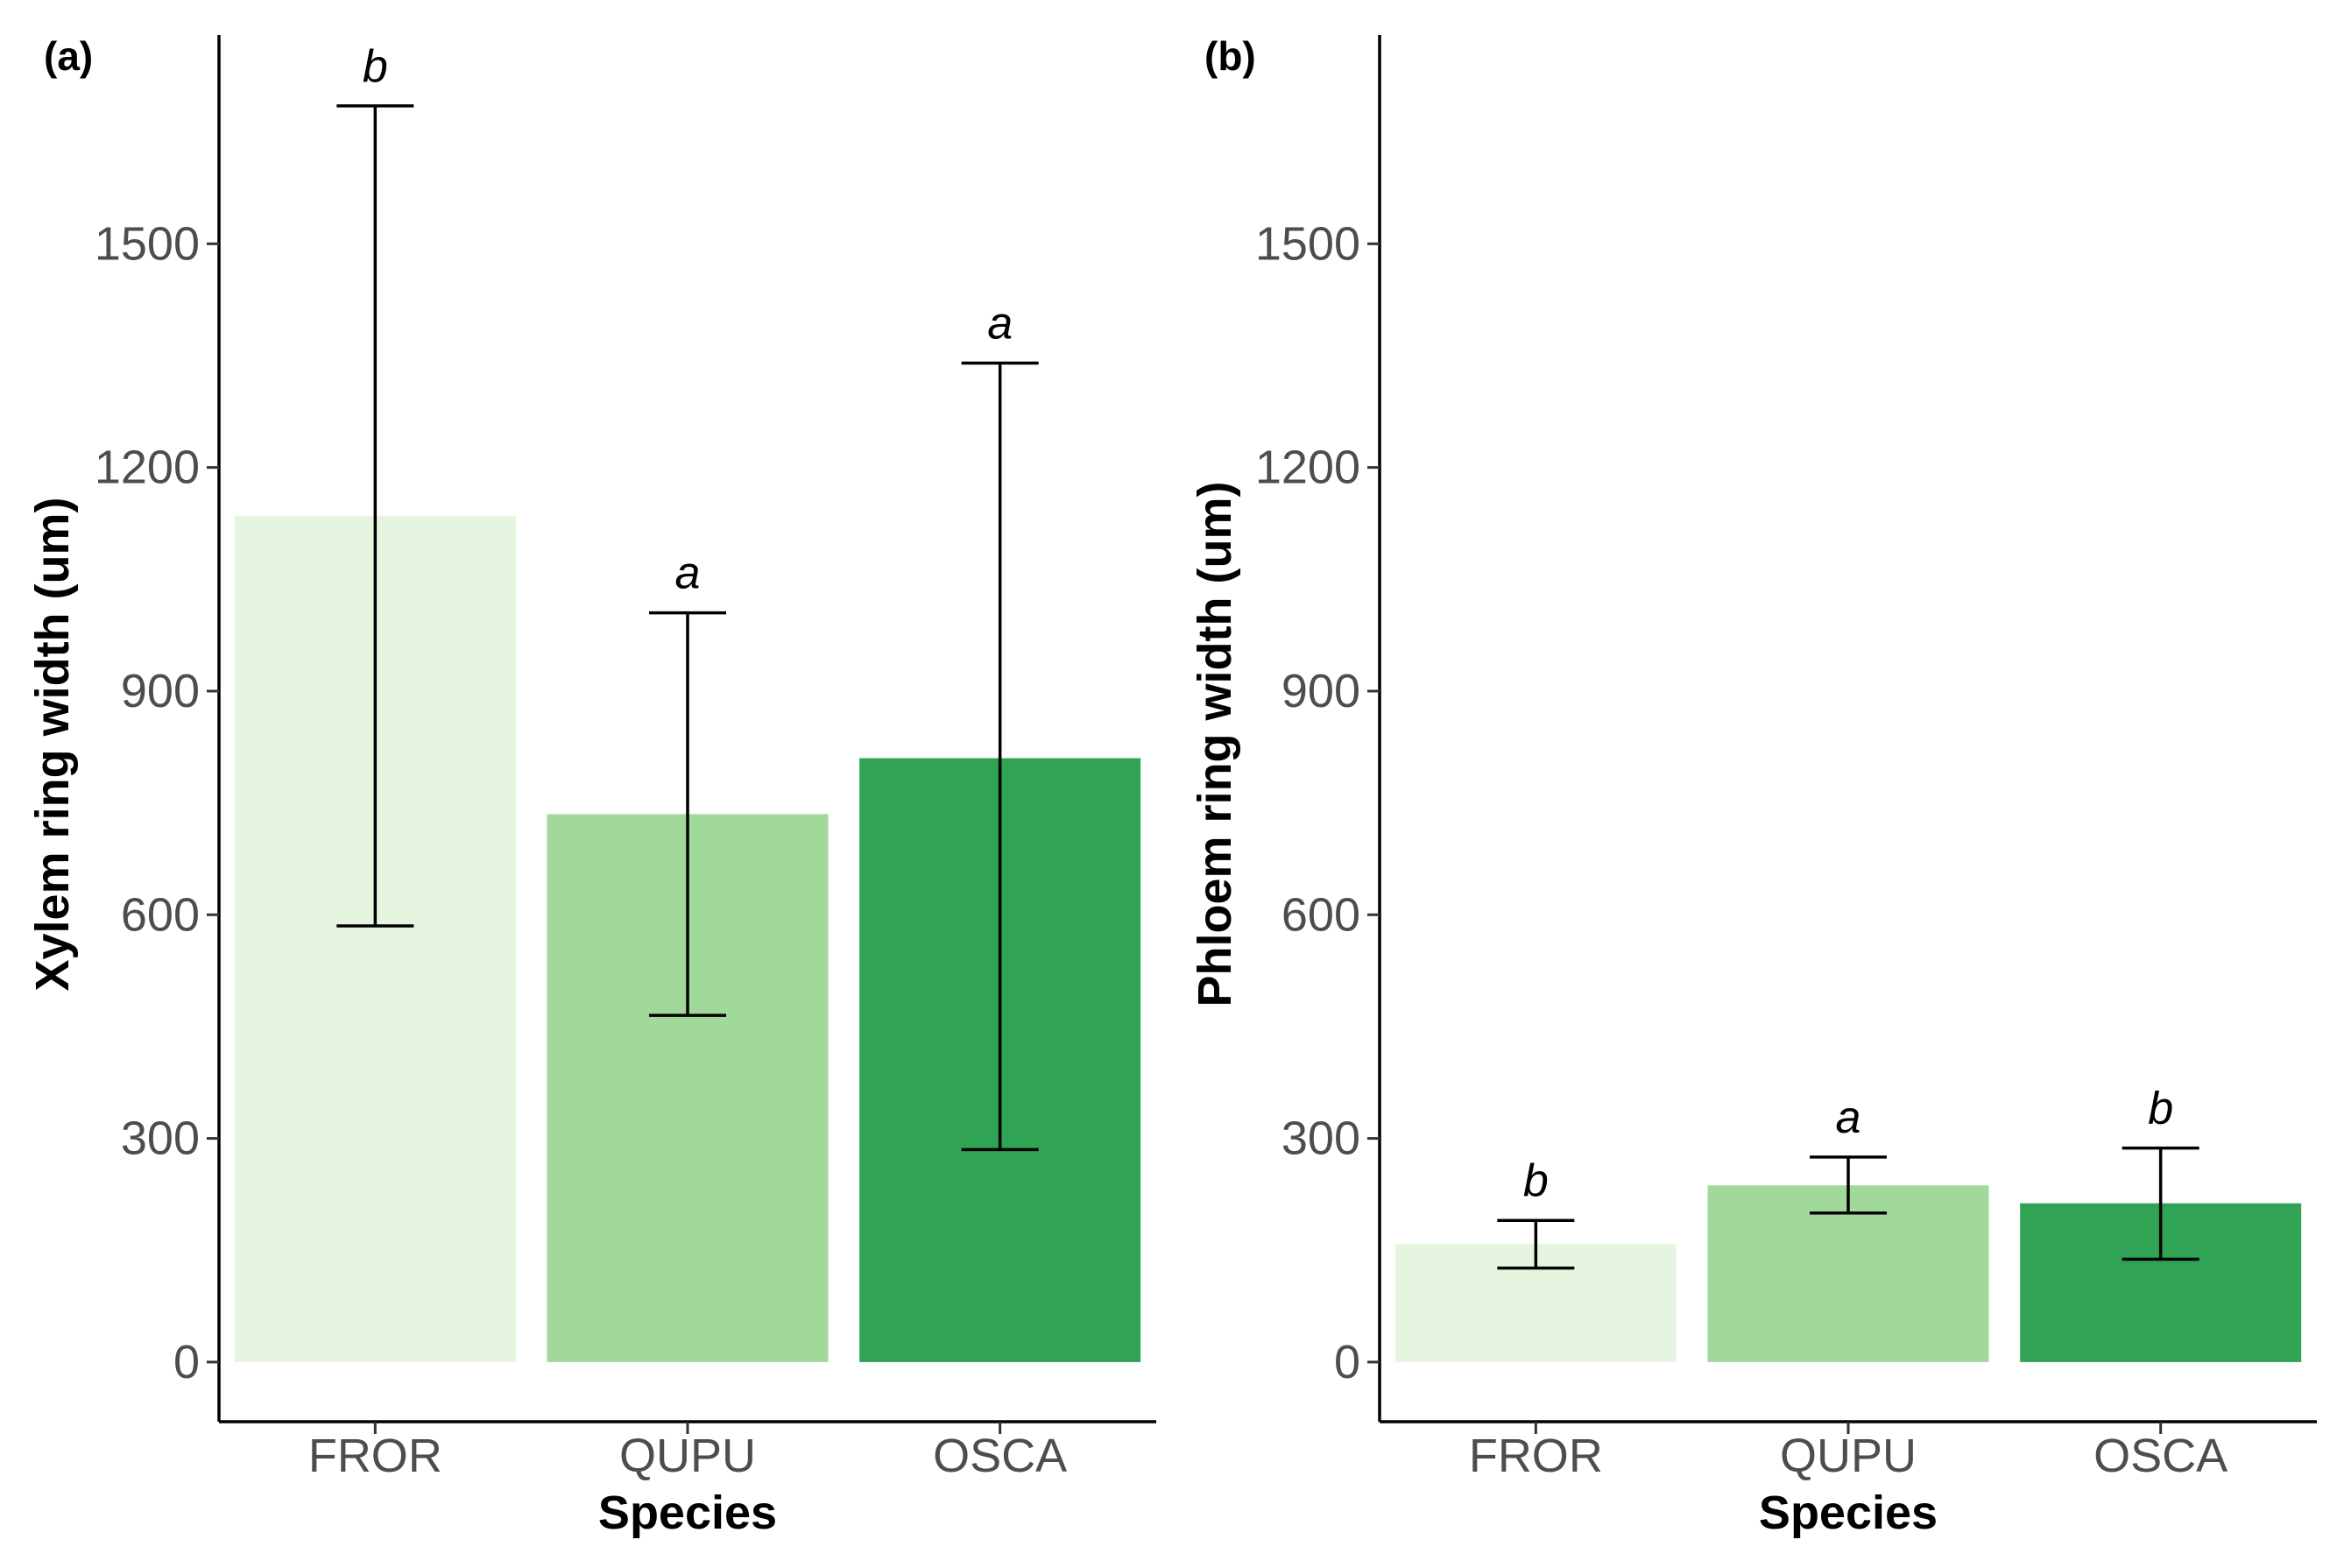  I want to click on bar-qupu, so click(1848, 1273).